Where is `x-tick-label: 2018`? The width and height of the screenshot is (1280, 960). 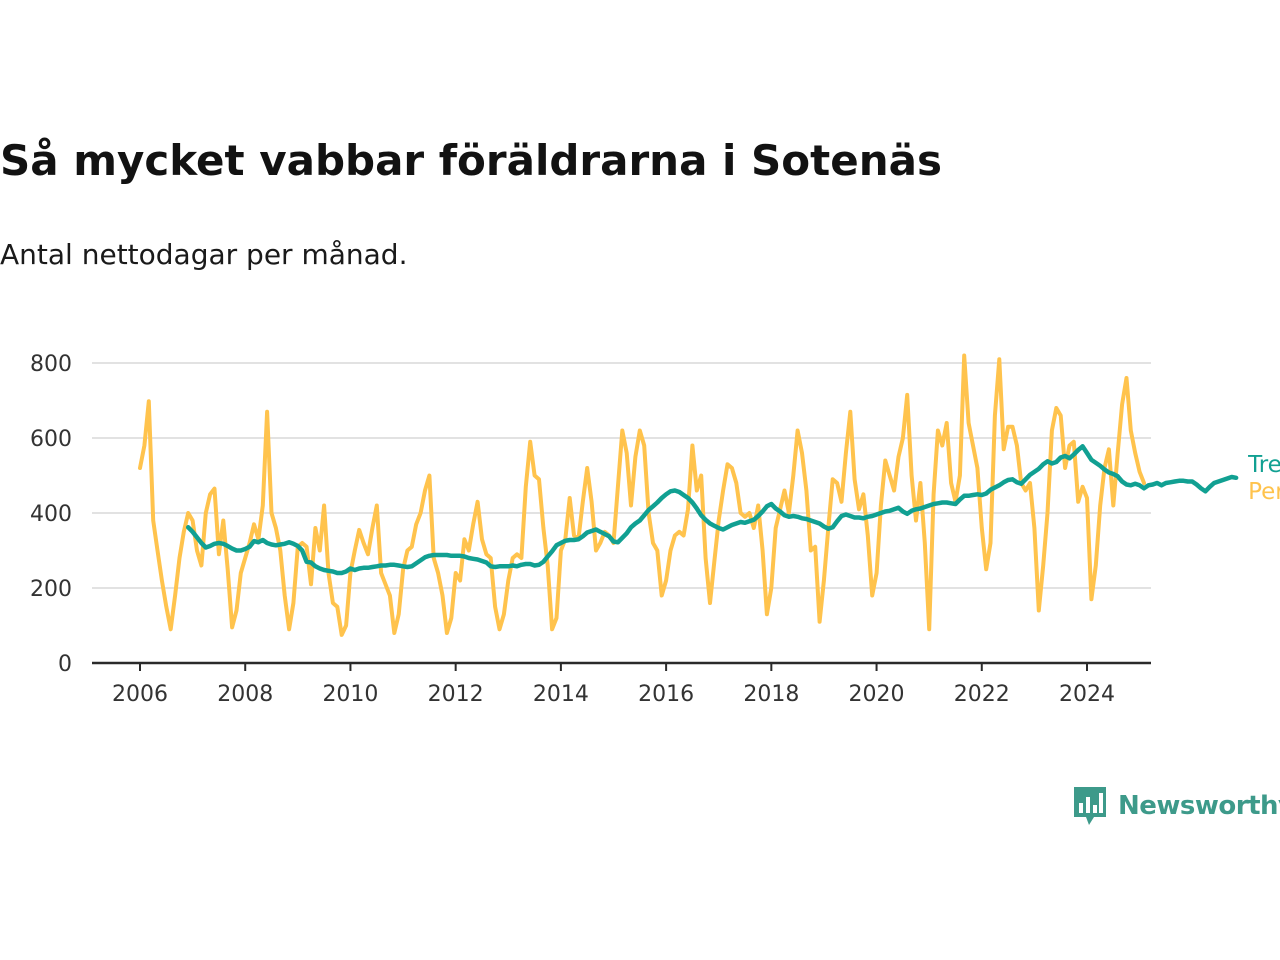 x-tick-label: 2018 is located at coordinates (771, 694).